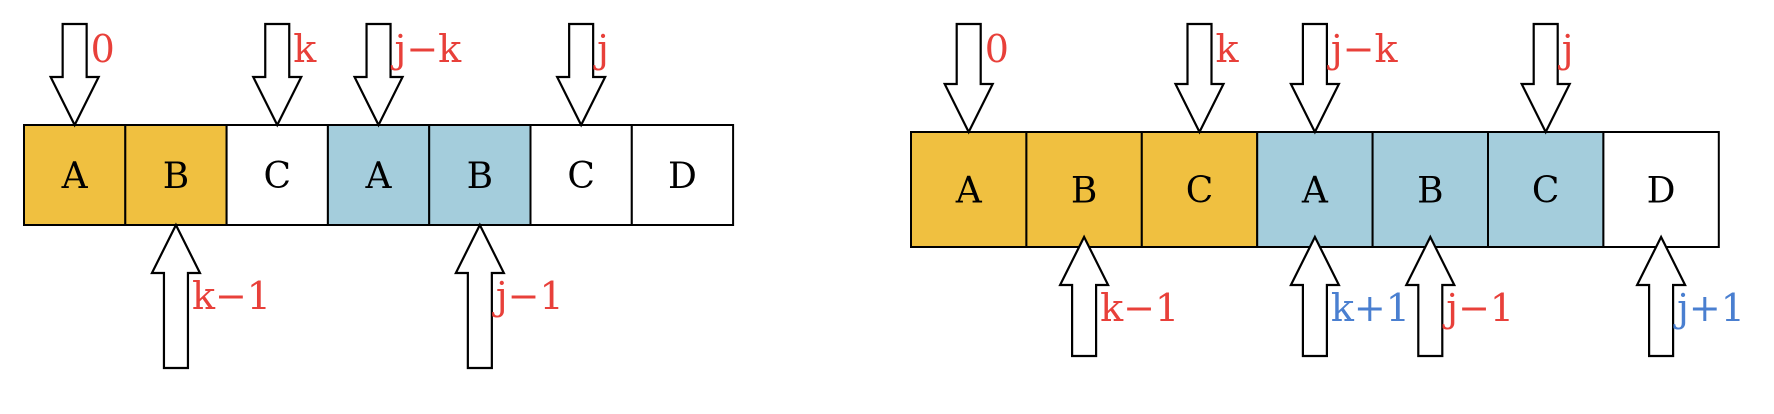 The width and height of the screenshot is (1774, 414). What do you see at coordinates (1370, 308) in the screenshot?
I see `pointer-label: k+1` at bounding box center [1370, 308].